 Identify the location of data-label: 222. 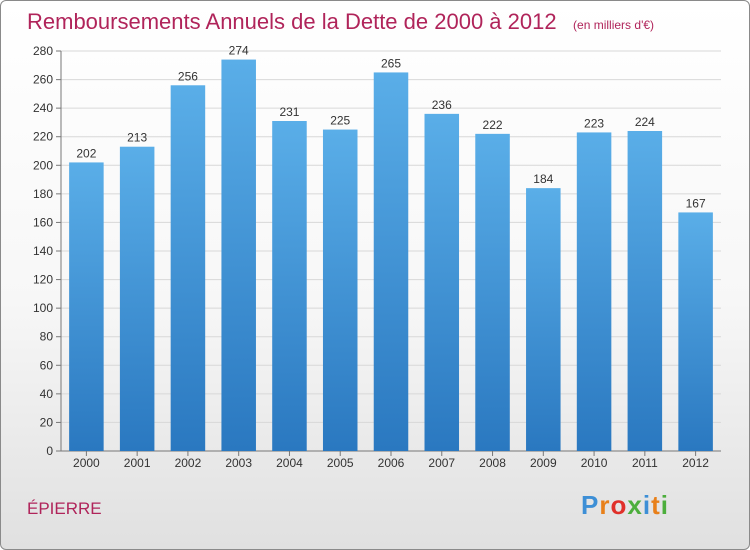
(493, 125).